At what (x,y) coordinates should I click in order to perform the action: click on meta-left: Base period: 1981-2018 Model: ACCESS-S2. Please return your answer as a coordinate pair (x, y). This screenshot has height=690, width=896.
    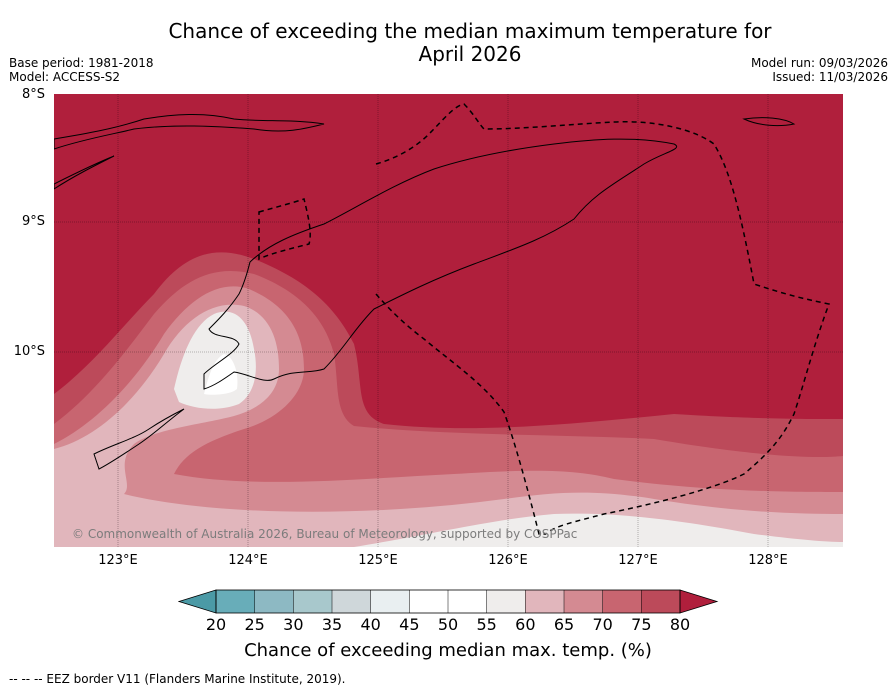
    Looking at the image, I should click on (81, 70).